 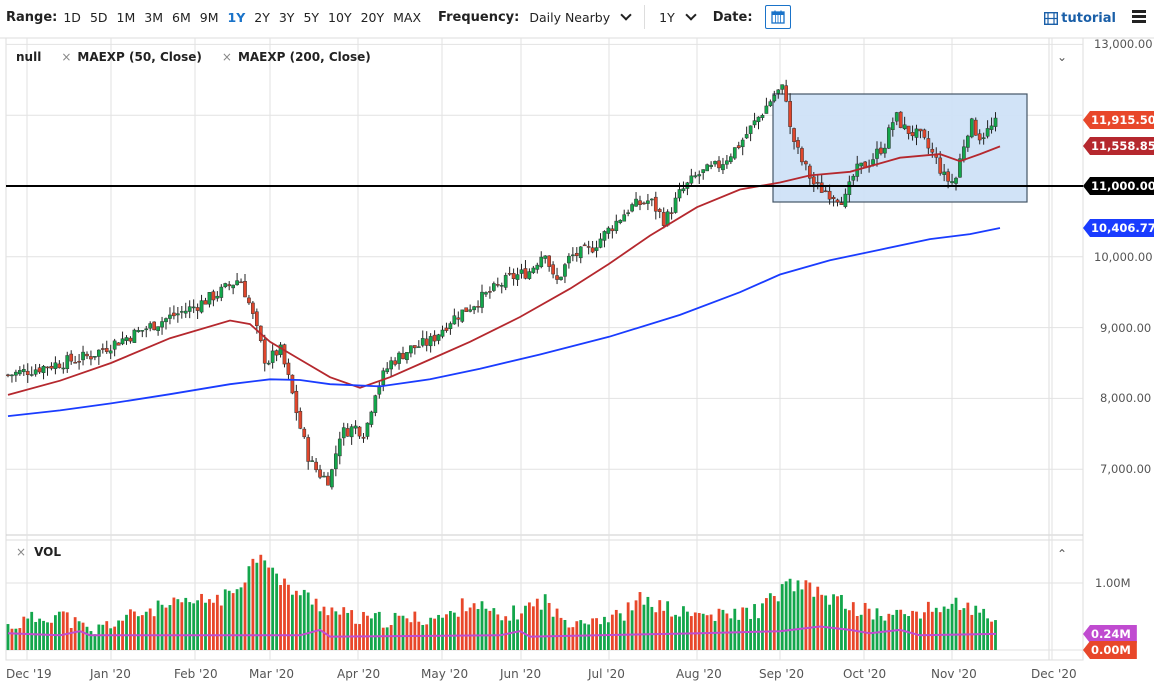 What do you see at coordinates (781, 674) in the screenshot?
I see `time-axis-tick: Sep '20` at bounding box center [781, 674].